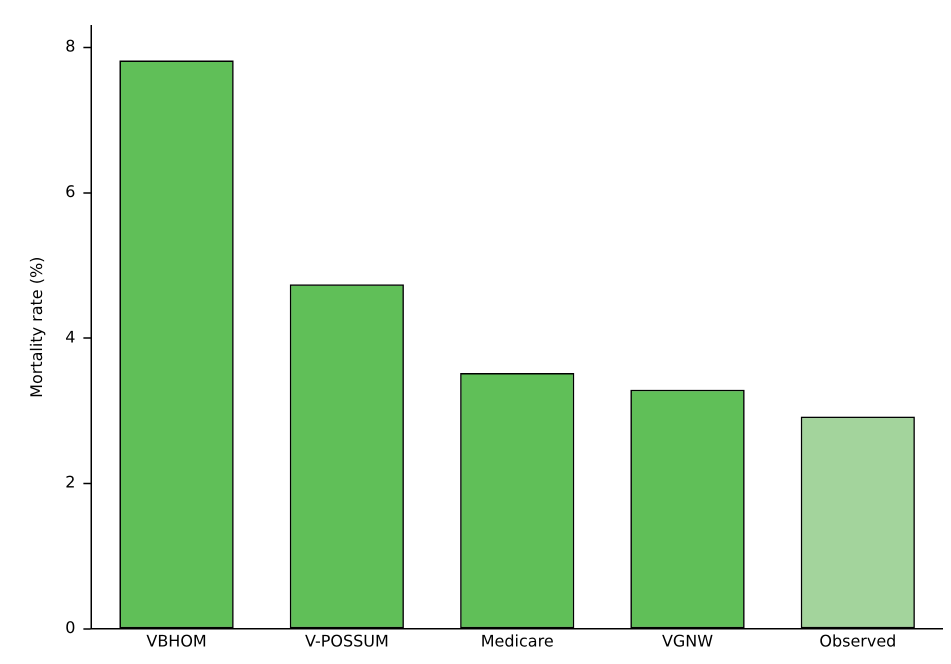 The width and height of the screenshot is (951, 664). What do you see at coordinates (857, 641) in the screenshot?
I see `x-tick-label: Observed` at bounding box center [857, 641].